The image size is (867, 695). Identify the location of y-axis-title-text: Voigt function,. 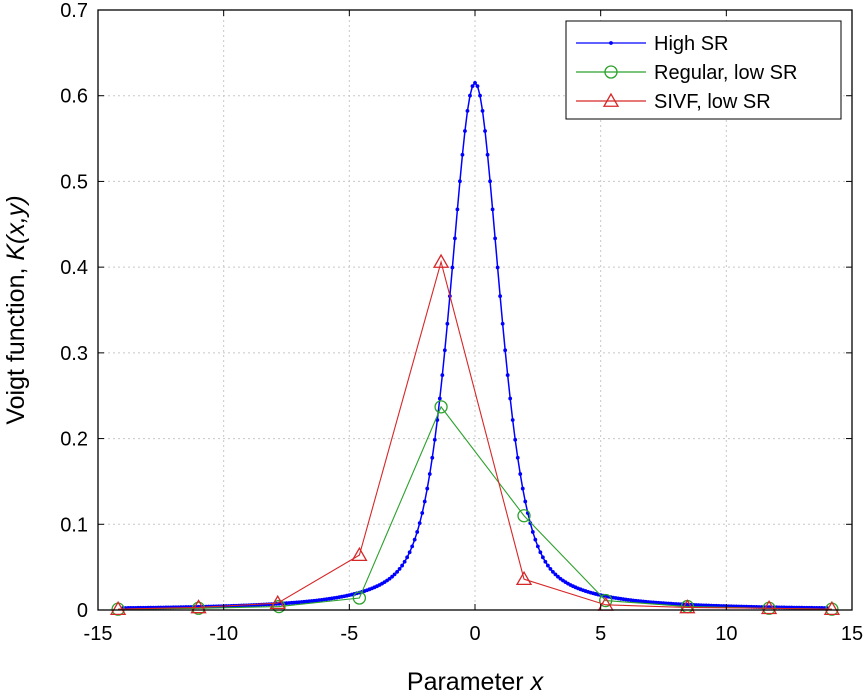
(16, 343).